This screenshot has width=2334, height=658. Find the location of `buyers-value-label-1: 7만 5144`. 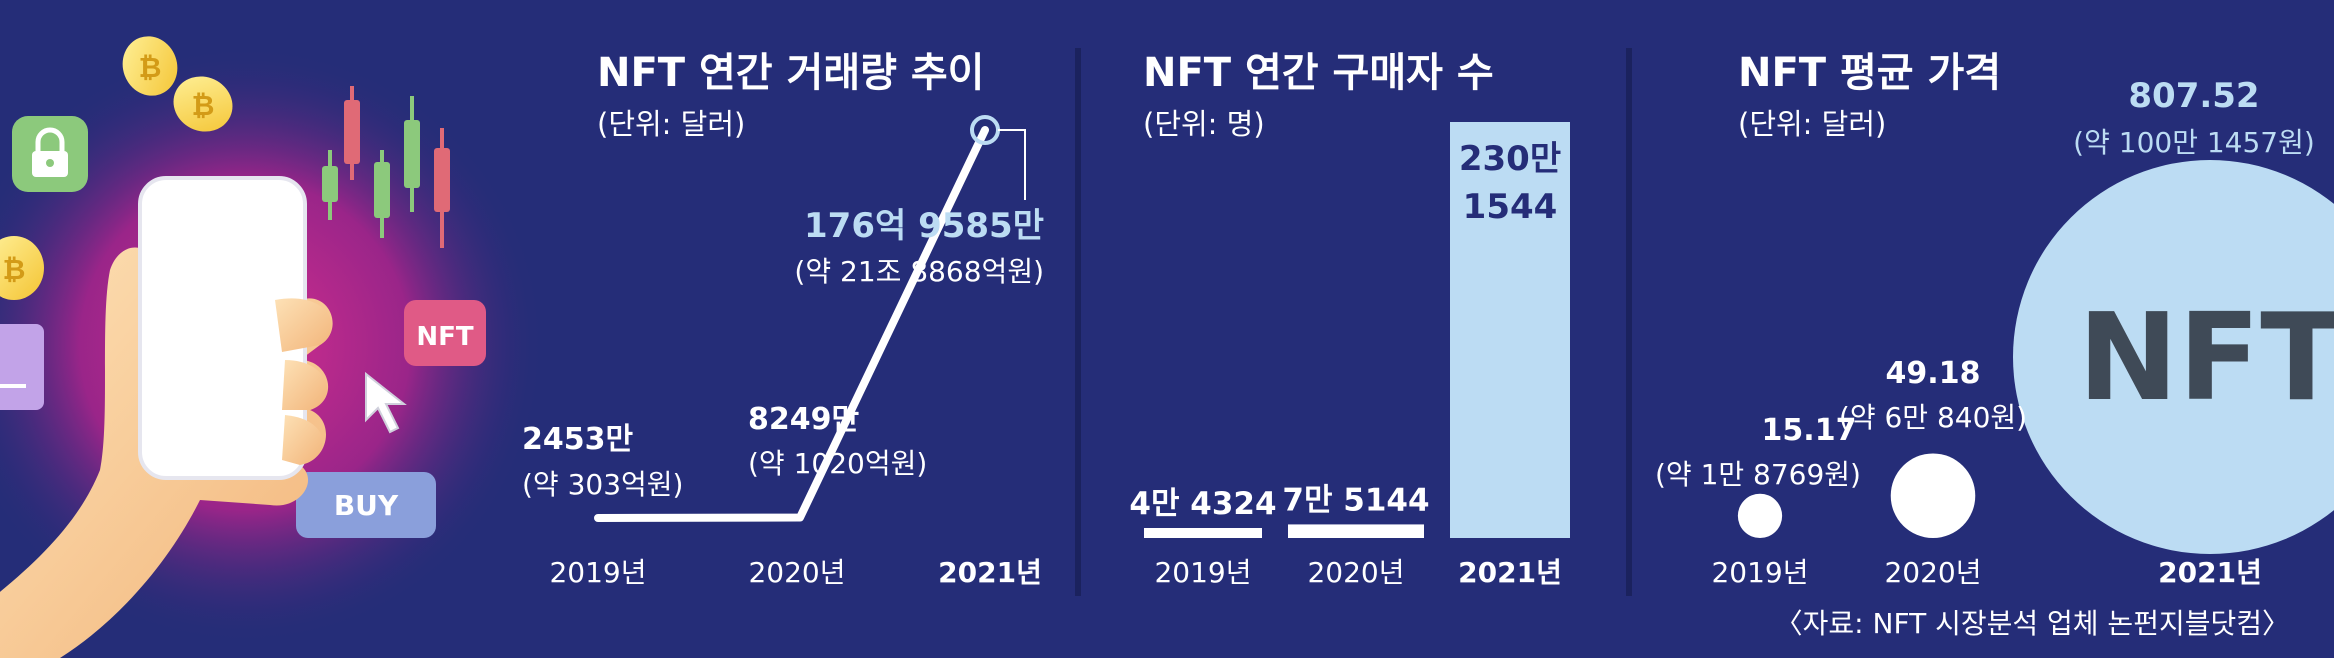

buyers-value-label-1: 7만 5144 is located at coordinates (1355, 500).